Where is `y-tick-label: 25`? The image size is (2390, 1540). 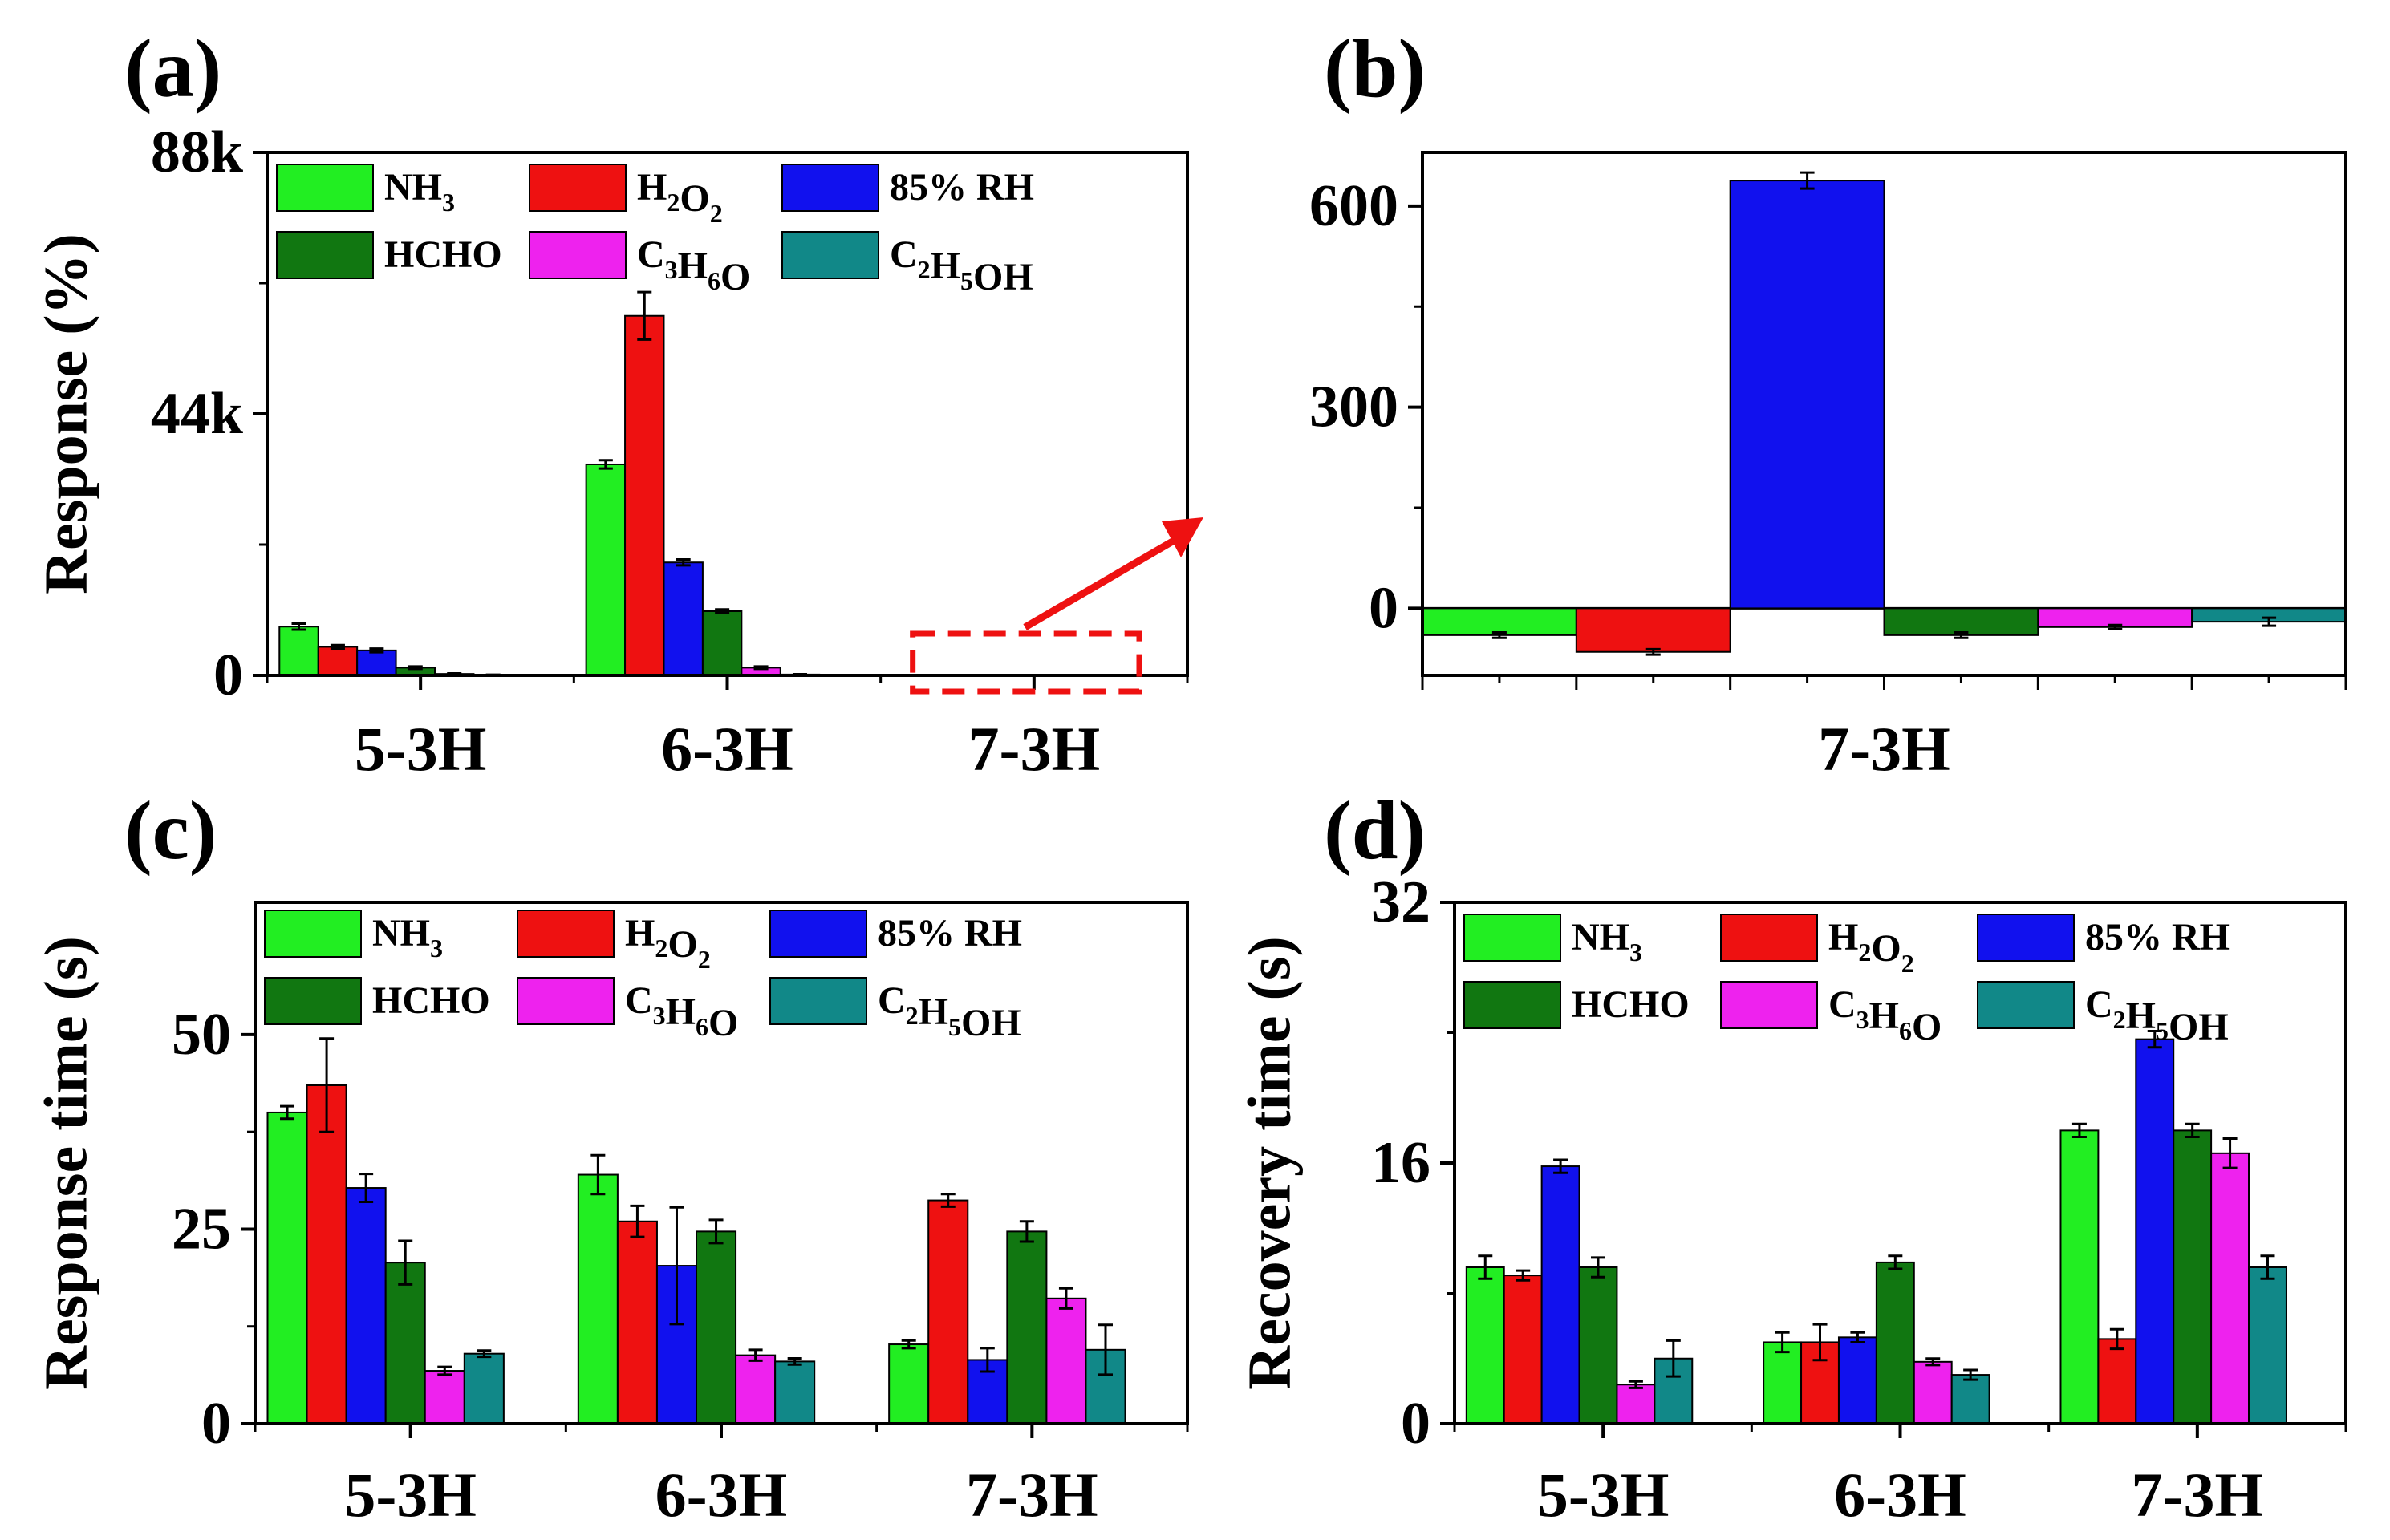
y-tick-label: 25 is located at coordinates (202, 1229).